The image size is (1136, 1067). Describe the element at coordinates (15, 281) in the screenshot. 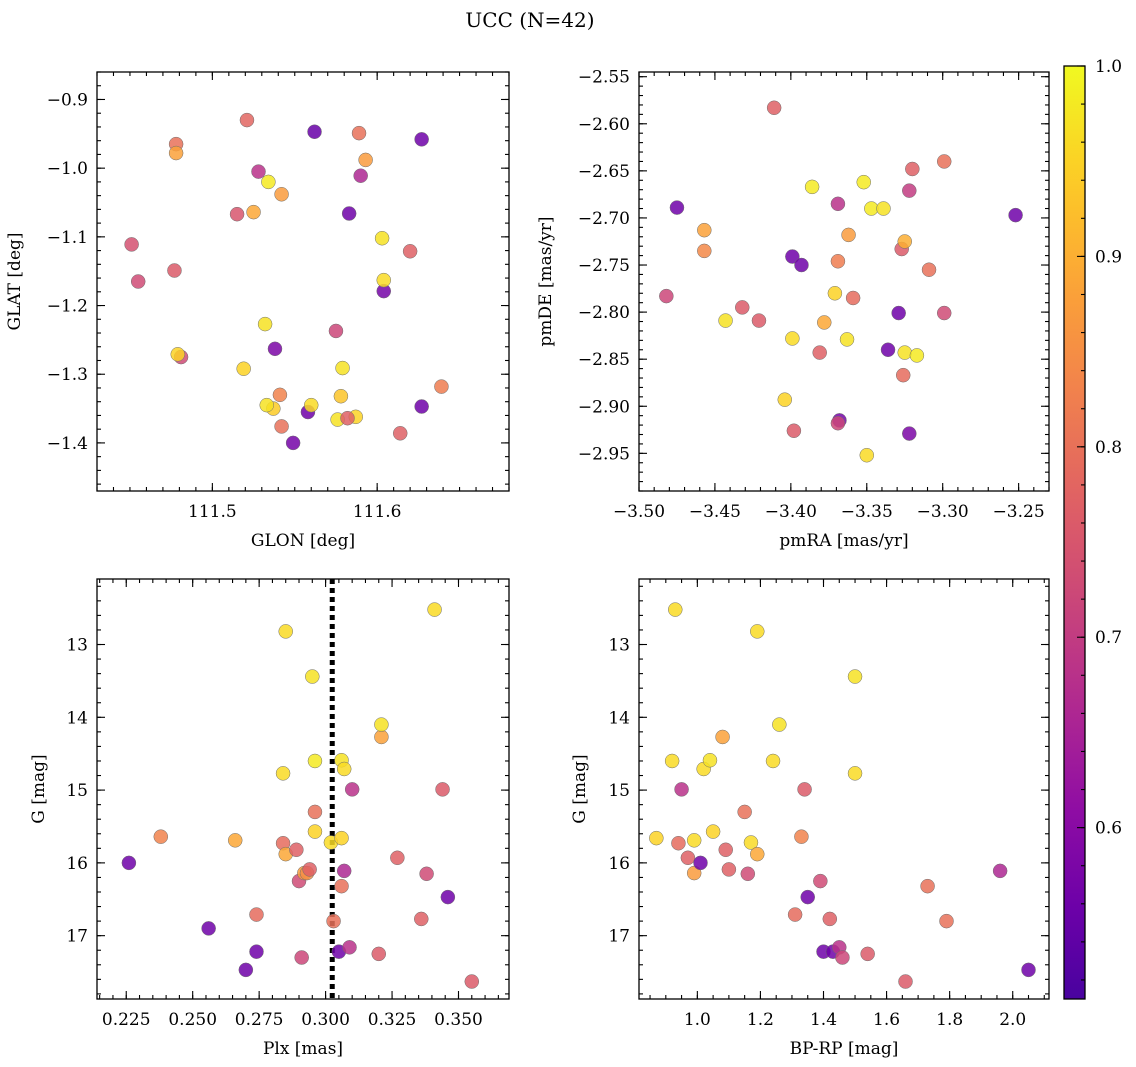

I see `y-axis-label: GLAT [deg]` at that location.